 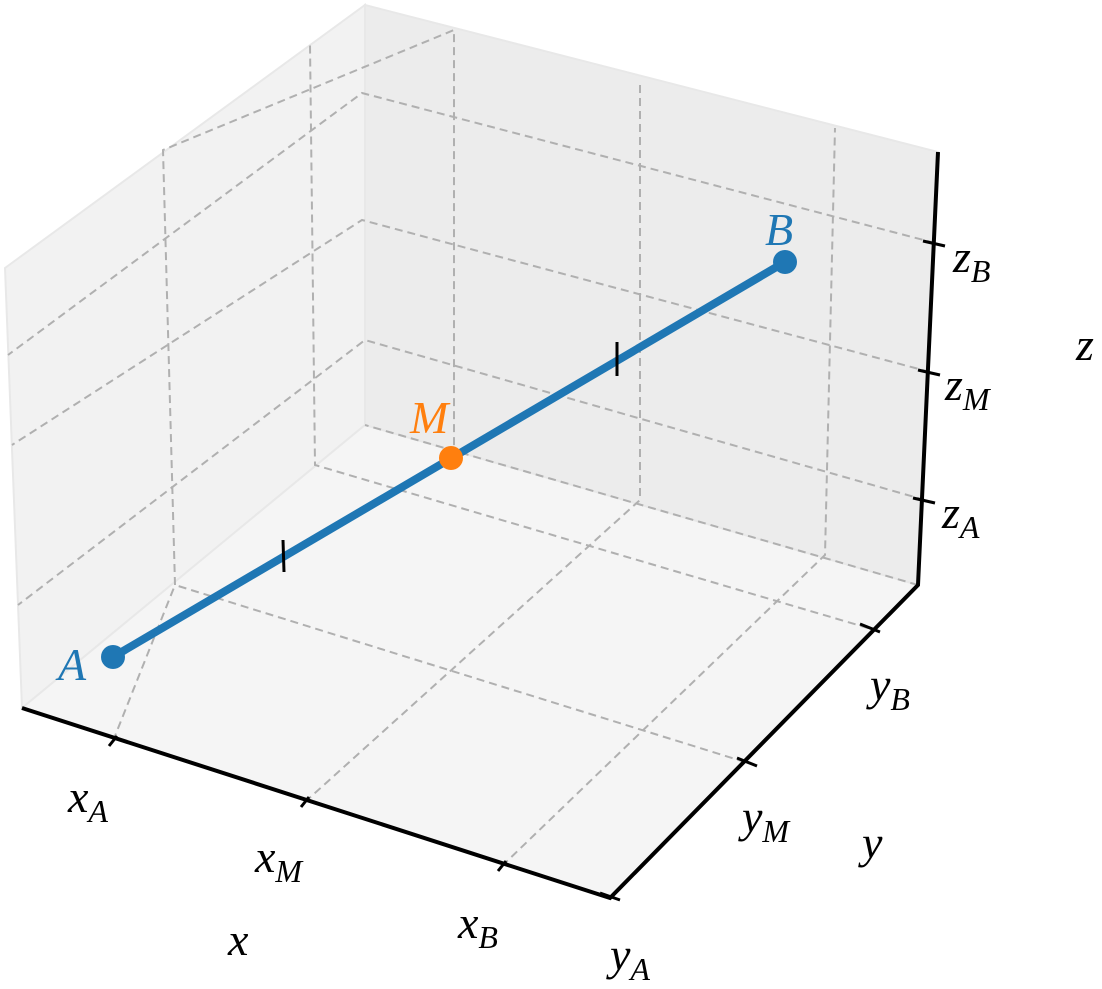 I want to click on tick-label: zA, so click(x=960, y=516).